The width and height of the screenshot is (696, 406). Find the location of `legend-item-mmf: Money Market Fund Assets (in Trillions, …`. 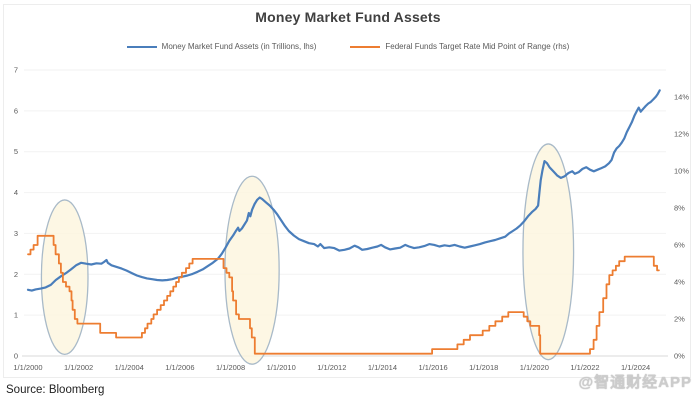

legend-item-mmf: Money Market Fund Assets (in Trillions, … is located at coordinates (221, 46).